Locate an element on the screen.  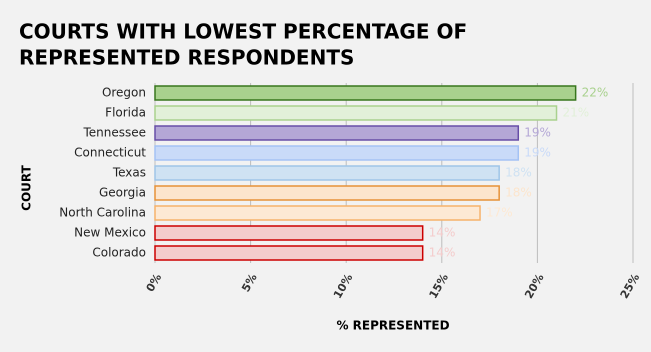
y-tick-label: North Carolina is located at coordinates (102, 213).